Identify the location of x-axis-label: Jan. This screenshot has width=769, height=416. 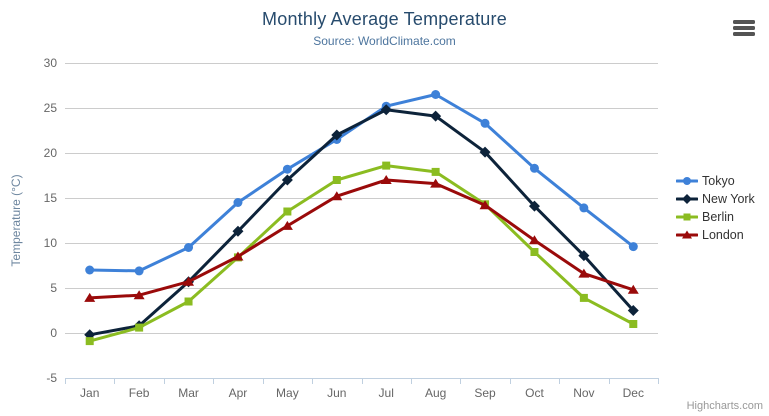
(89, 393).